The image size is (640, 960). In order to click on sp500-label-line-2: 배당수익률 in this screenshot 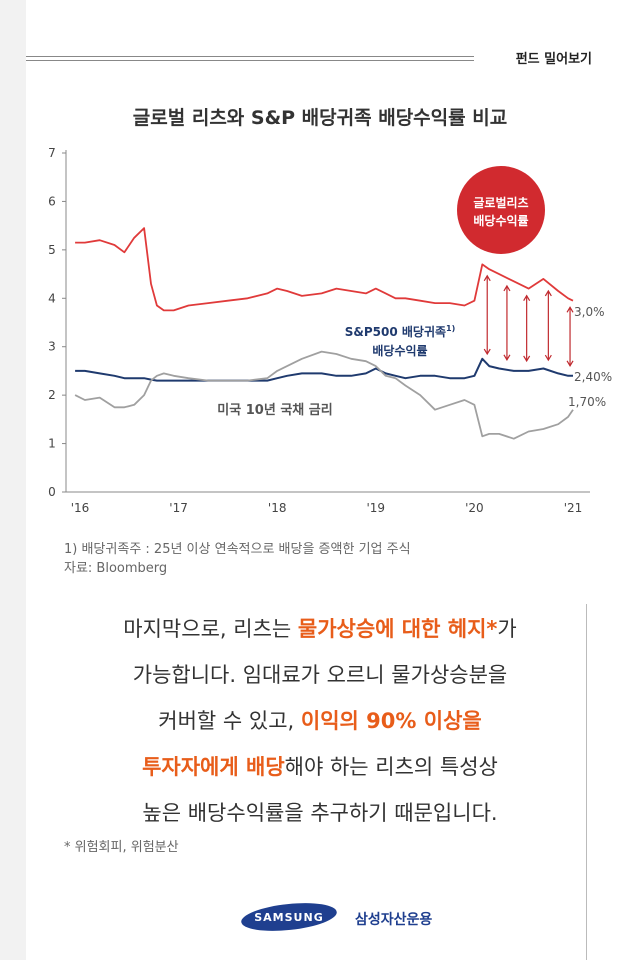, I will do `click(399, 350)`.